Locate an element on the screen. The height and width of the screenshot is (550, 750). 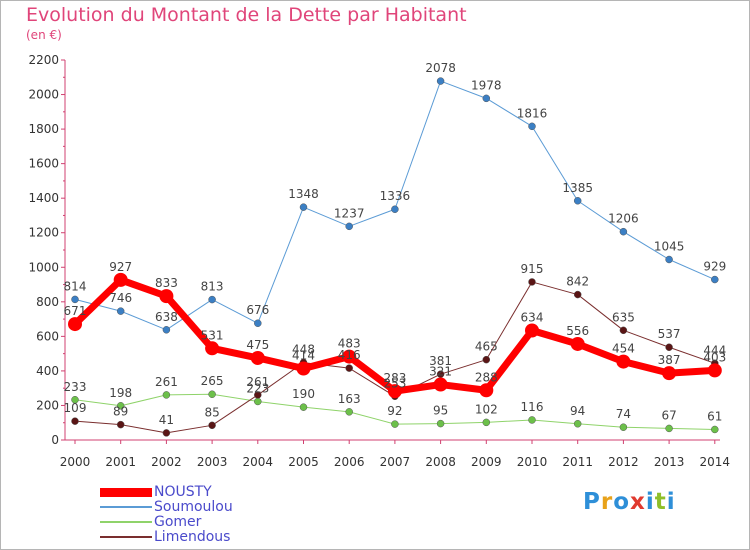
data-label-limendous: 85 is located at coordinates (211, 412).